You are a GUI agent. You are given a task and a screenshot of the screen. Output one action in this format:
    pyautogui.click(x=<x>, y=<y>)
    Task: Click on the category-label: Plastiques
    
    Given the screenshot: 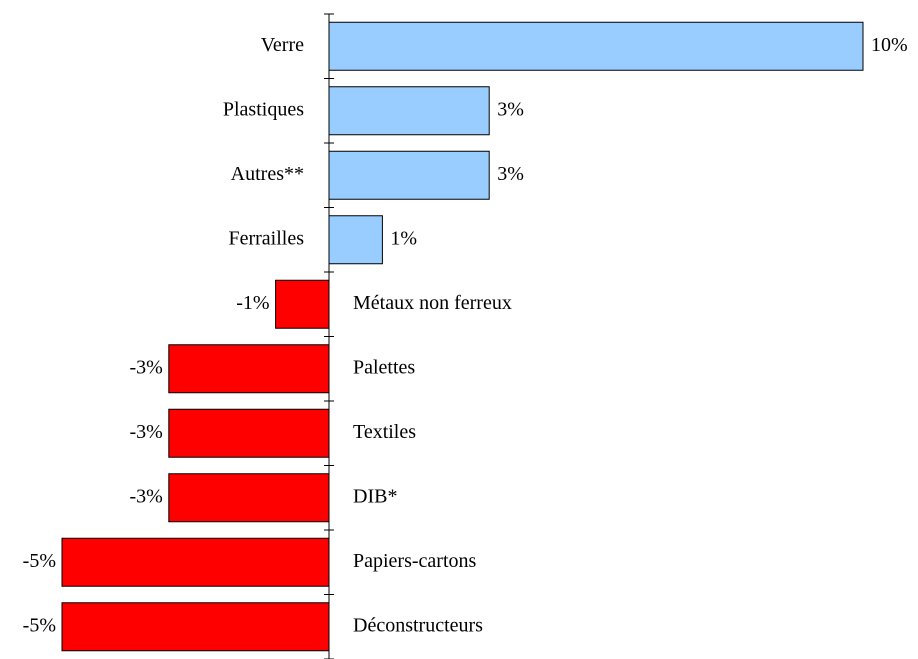 What is the action you would take?
    pyautogui.click(x=263, y=109)
    